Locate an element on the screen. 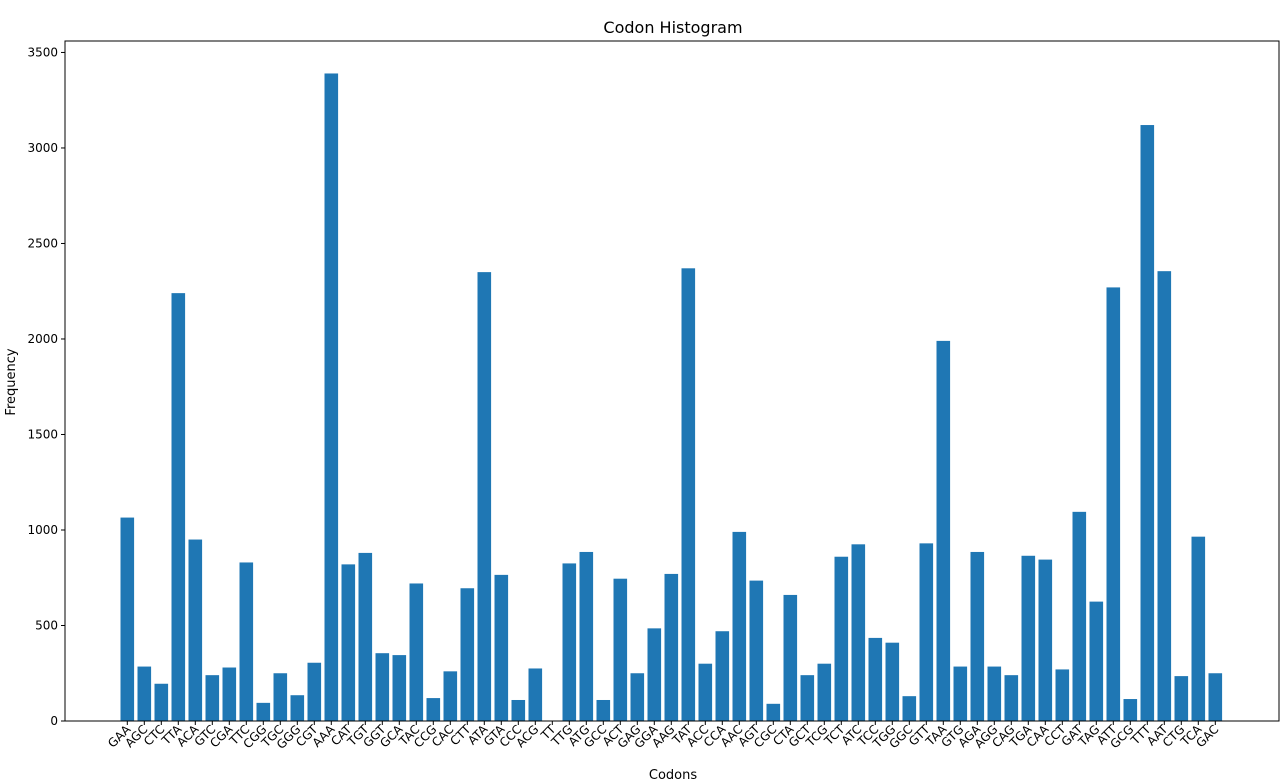 Image resolution: width=1280 pixels, height=783 pixels. bar-cac is located at coordinates (450, 696).